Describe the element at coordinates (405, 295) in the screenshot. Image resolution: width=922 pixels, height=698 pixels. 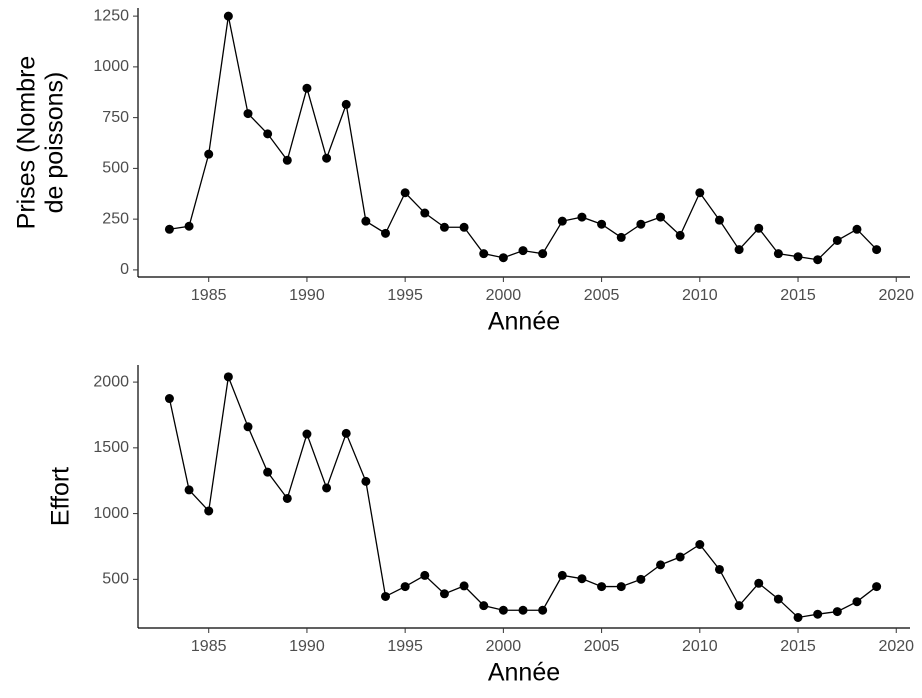
I see `x-tick-label: 1995` at that location.